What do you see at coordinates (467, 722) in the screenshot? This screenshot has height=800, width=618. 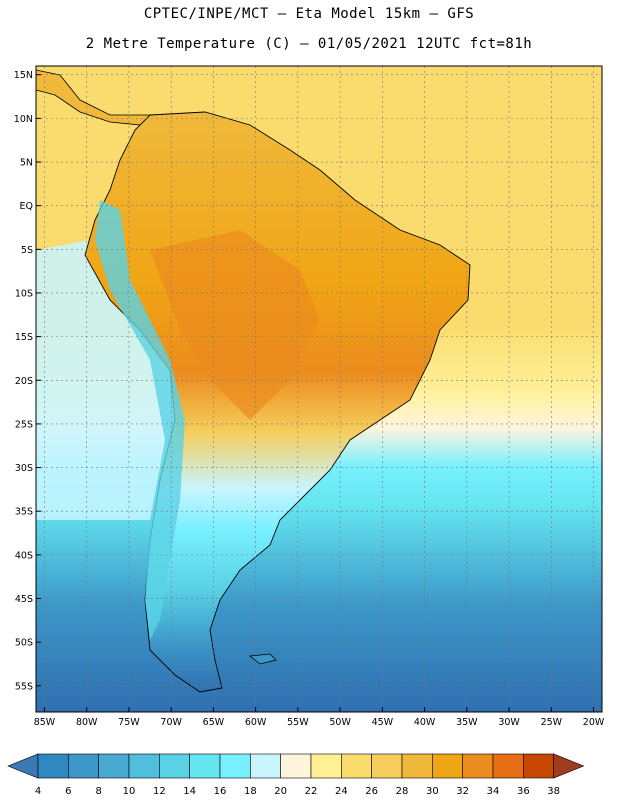 I see `lon-tick-label: 35W` at bounding box center [467, 722].